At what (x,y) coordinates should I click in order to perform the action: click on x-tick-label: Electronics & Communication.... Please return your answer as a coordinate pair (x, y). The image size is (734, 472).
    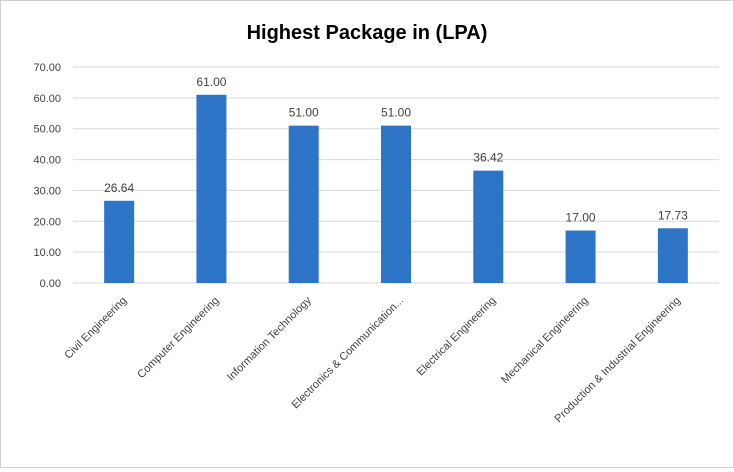
    Looking at the image, I should click on (348, 353).